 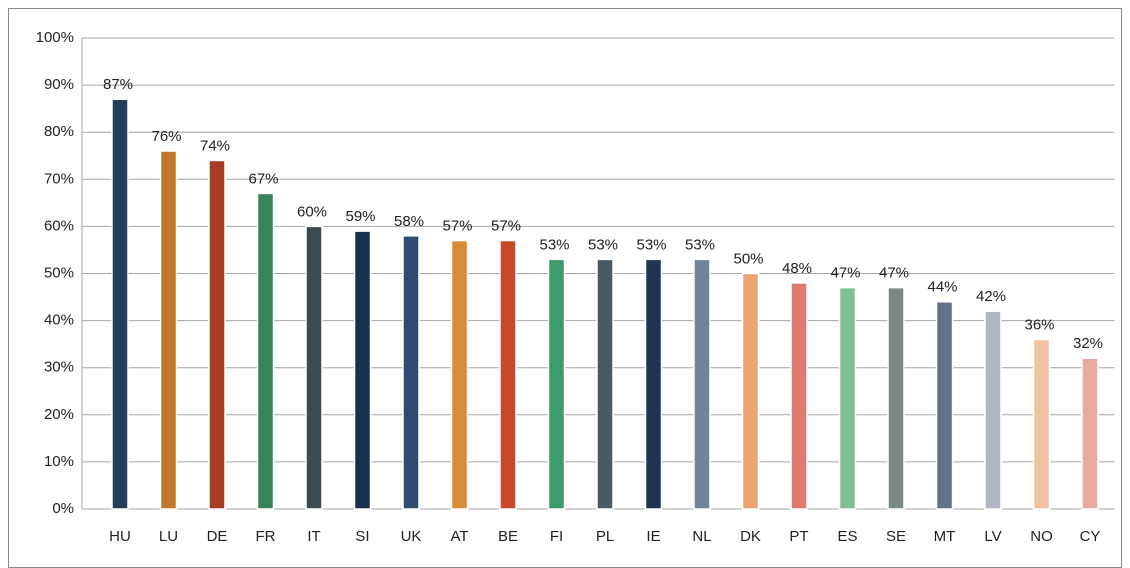 What do you see at coordinates (266, 536) in the screenshot?
I see `x-tick-label: FR` at bounding box center [266, 536].